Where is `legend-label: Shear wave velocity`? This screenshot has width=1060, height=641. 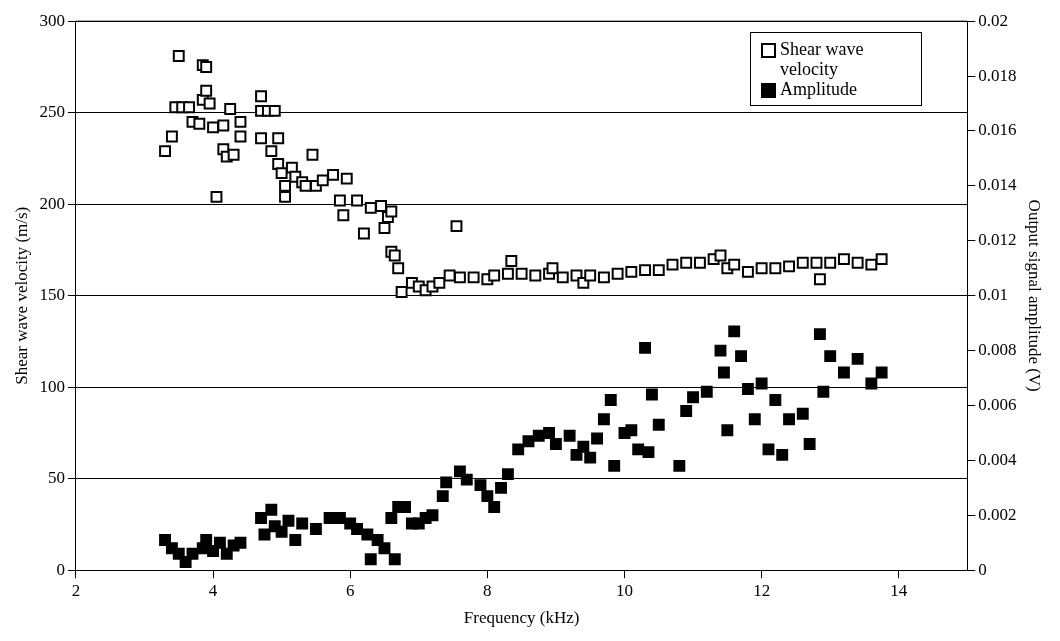
legend-label: Shear wave velocity is located at coordinates (822, 59).